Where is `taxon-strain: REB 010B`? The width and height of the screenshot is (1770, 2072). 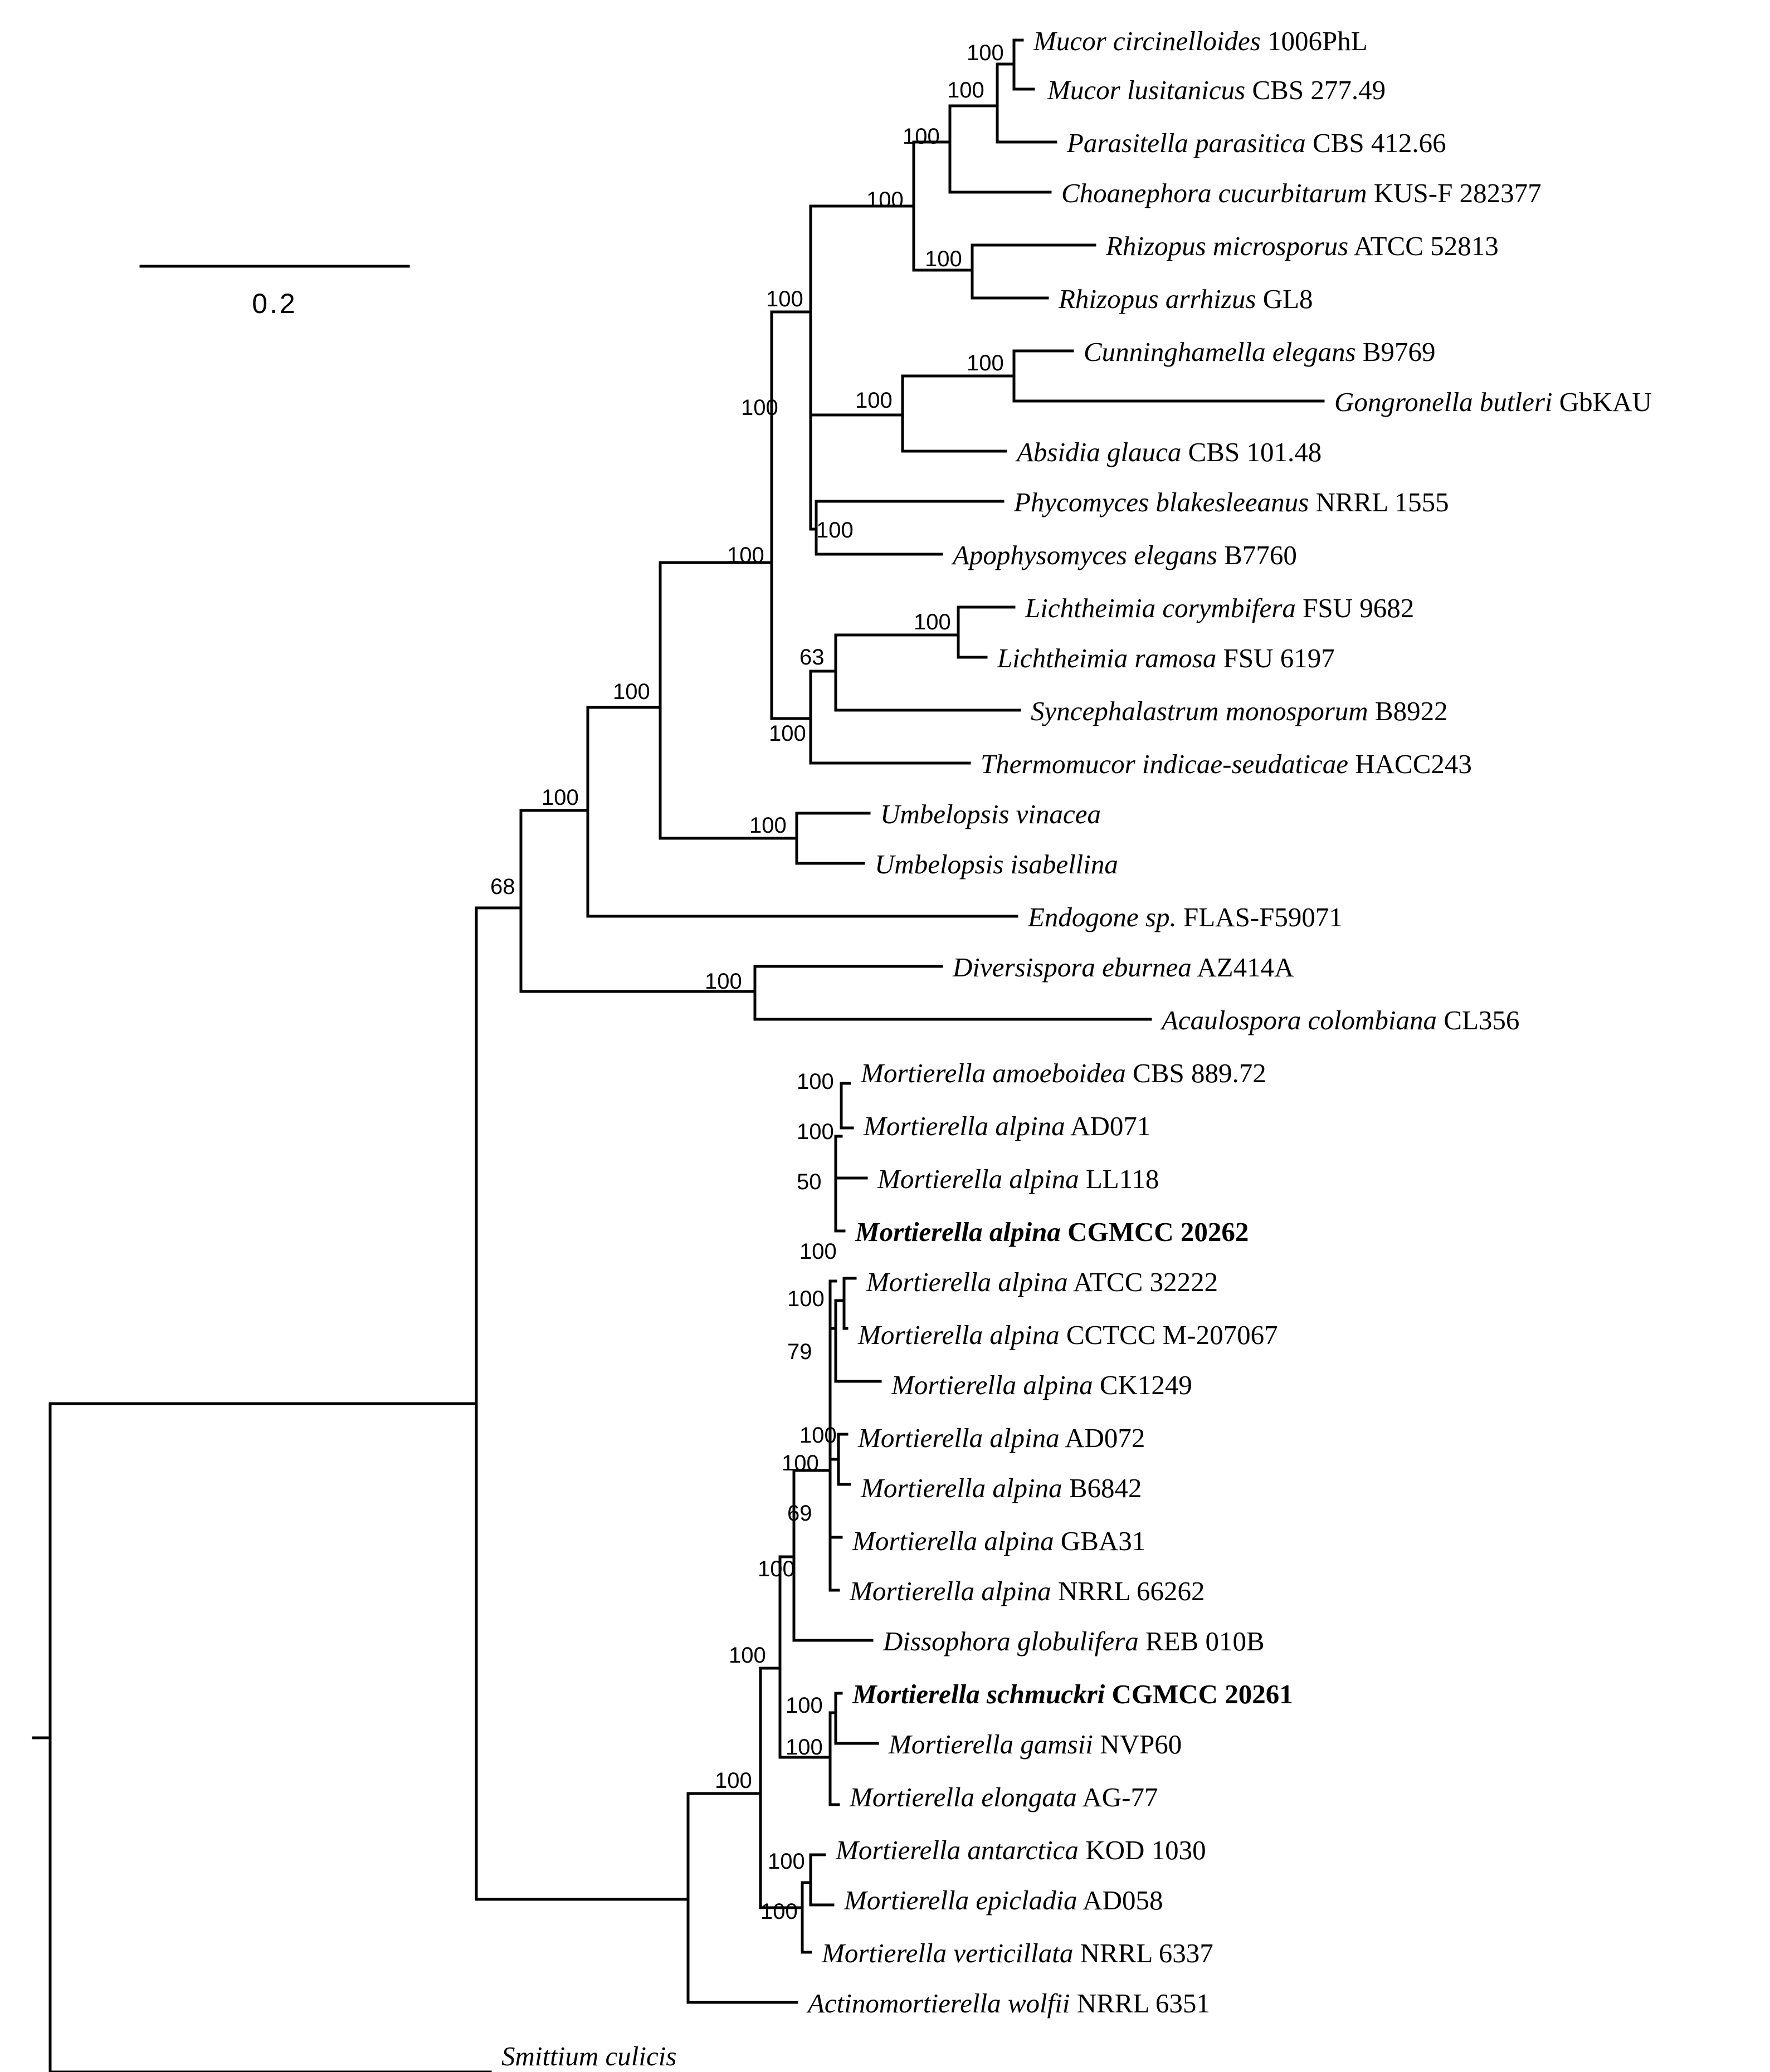
taxon-strain: REB 010B is located at coordinates (1202, 1641).